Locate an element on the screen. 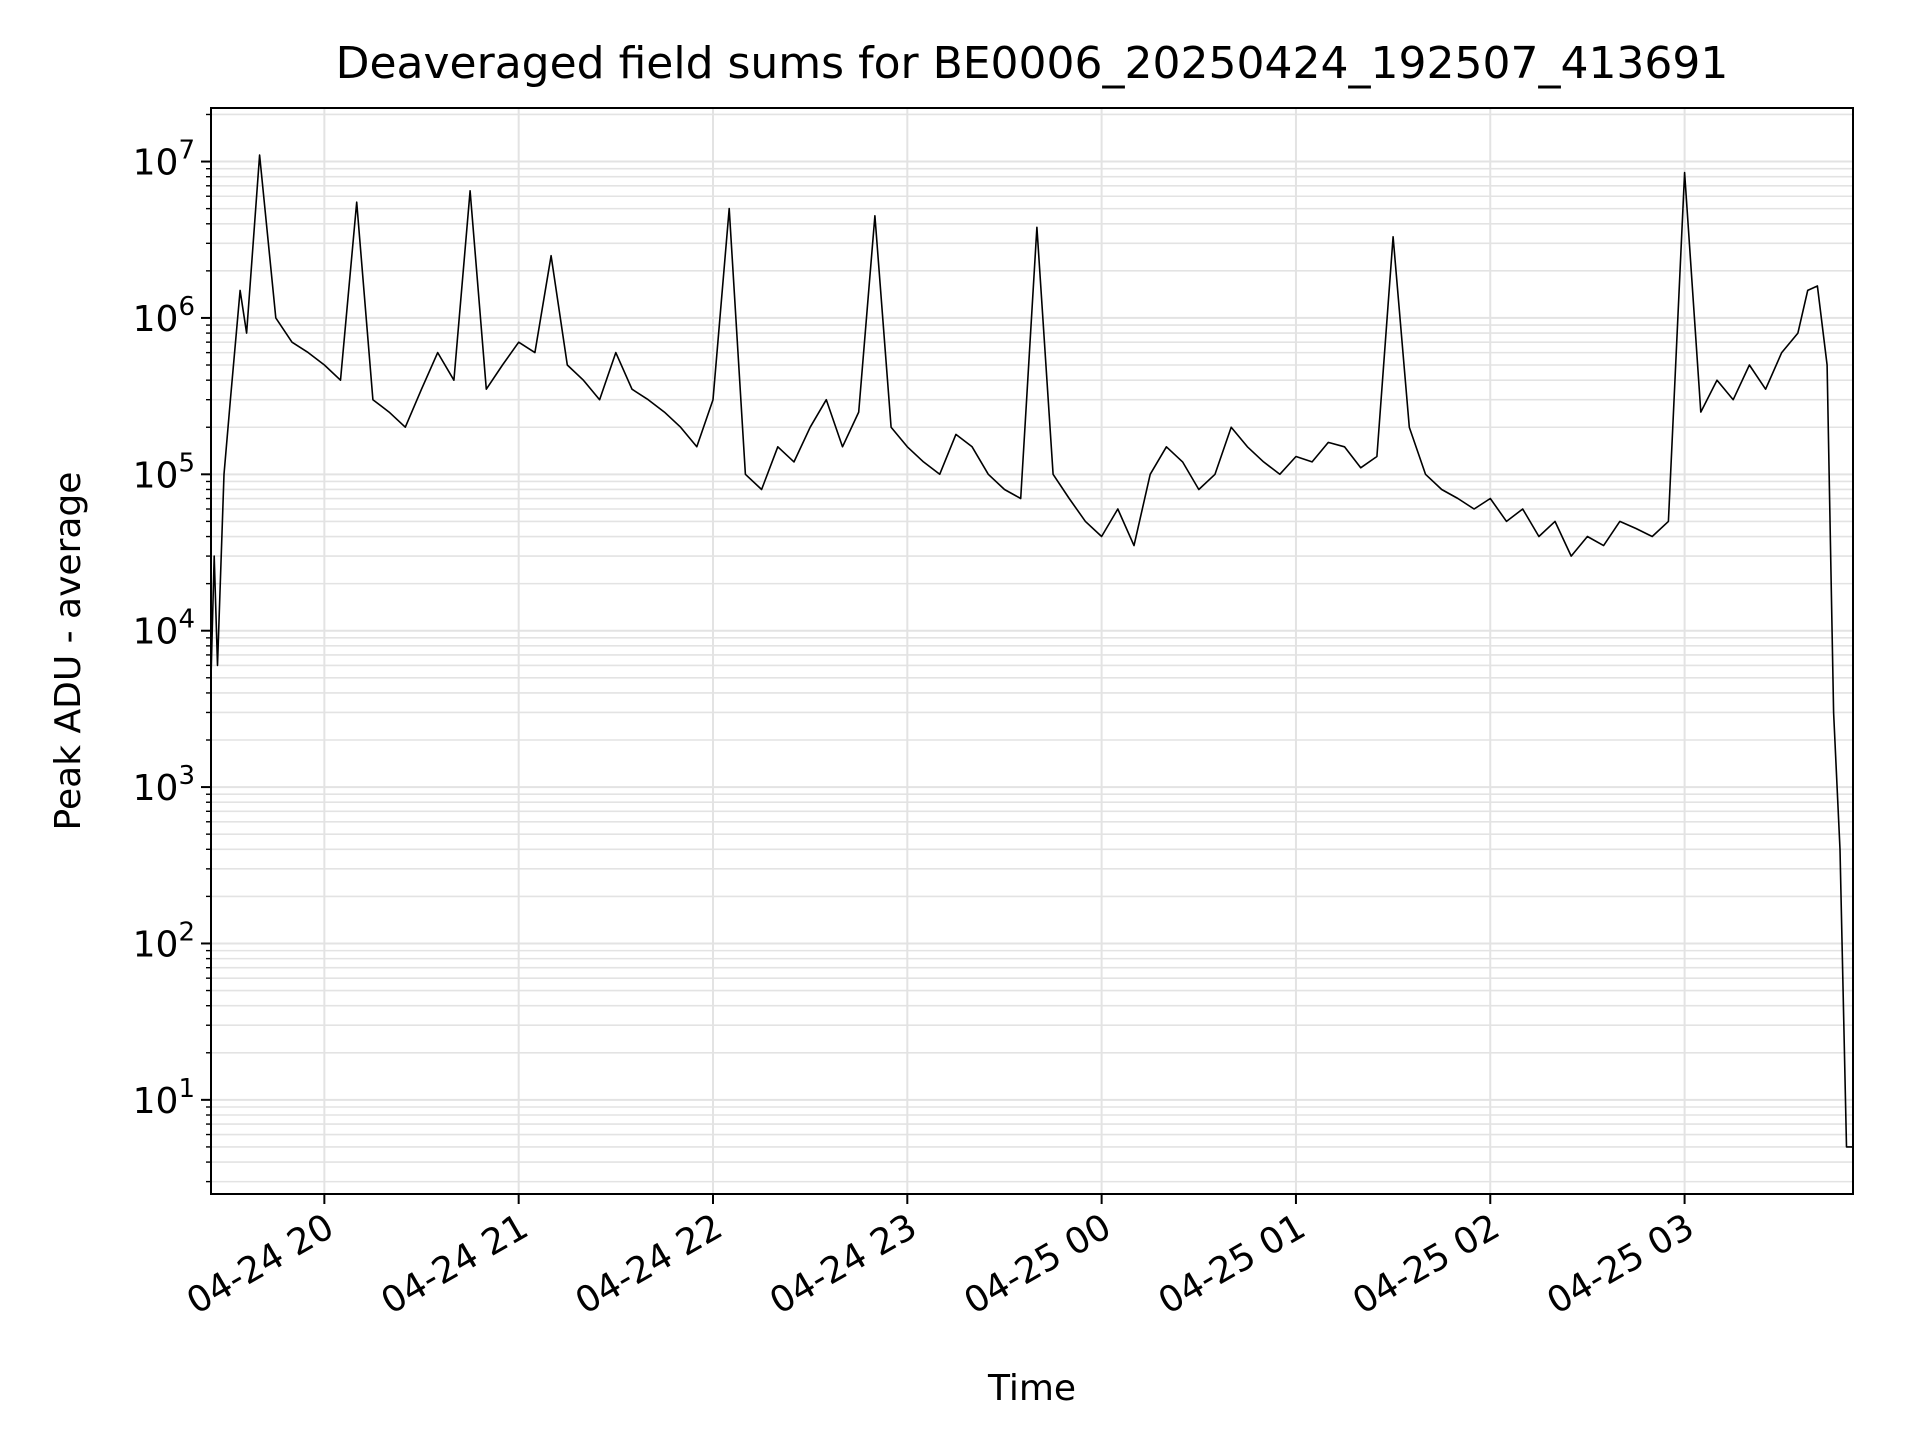 The image size is (1920, 1440). y-tick-label: 10² is located at coordinates (164, 941).